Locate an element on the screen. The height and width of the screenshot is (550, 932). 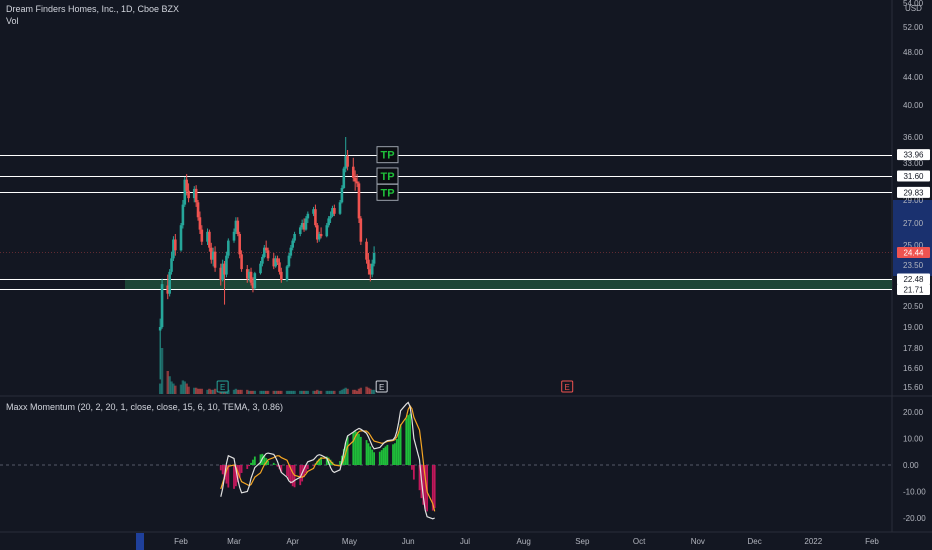
time-tick-label: Dec is located at coordinates (755, 541).